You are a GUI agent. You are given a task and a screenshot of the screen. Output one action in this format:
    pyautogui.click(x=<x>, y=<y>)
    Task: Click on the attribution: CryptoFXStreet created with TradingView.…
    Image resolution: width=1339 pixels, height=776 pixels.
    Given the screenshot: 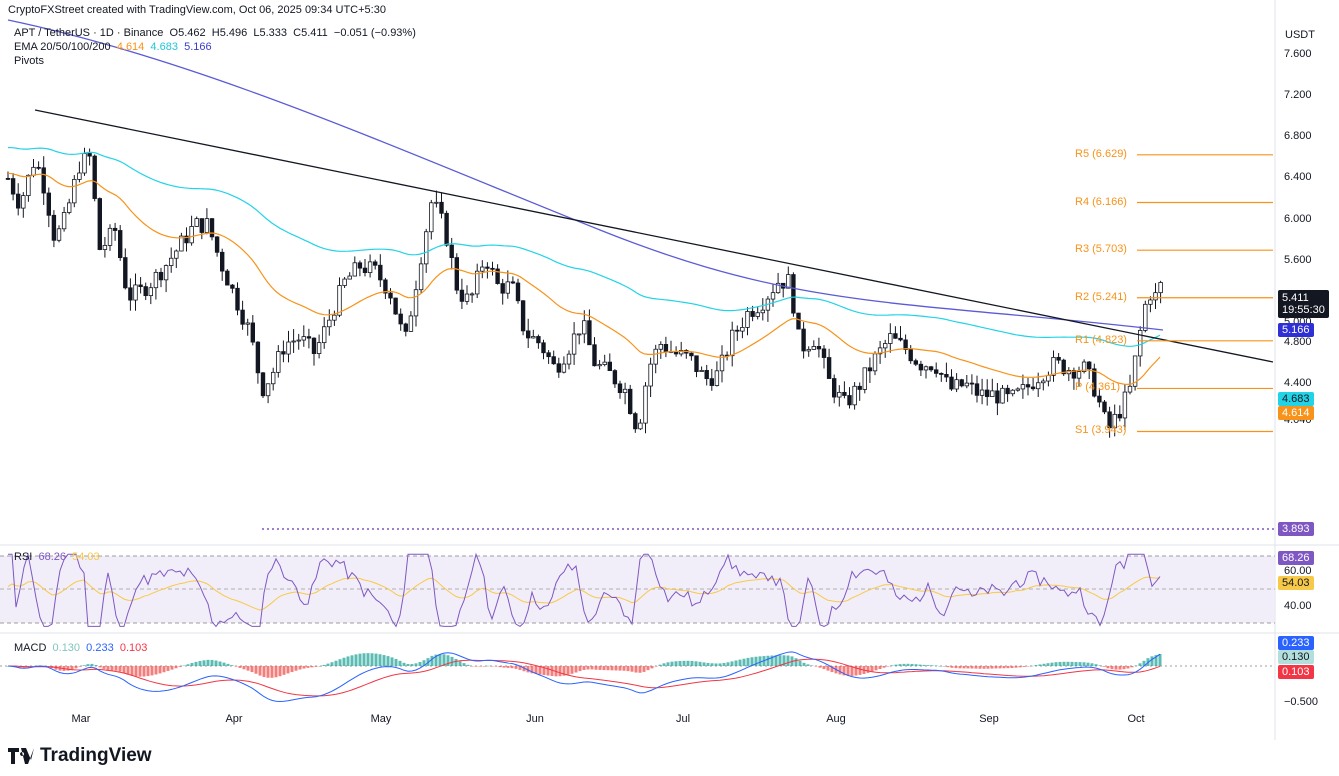 What is the action you would take?
    pyautogui.click(x=197, y=10)
    